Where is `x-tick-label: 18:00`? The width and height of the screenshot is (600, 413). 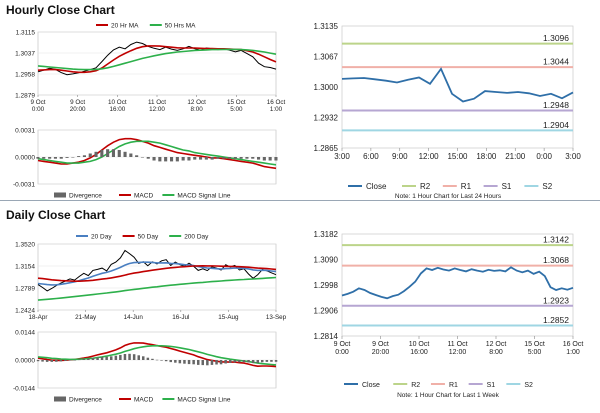
x-tick-label: 18:00 is located at coordinates (486, 156).